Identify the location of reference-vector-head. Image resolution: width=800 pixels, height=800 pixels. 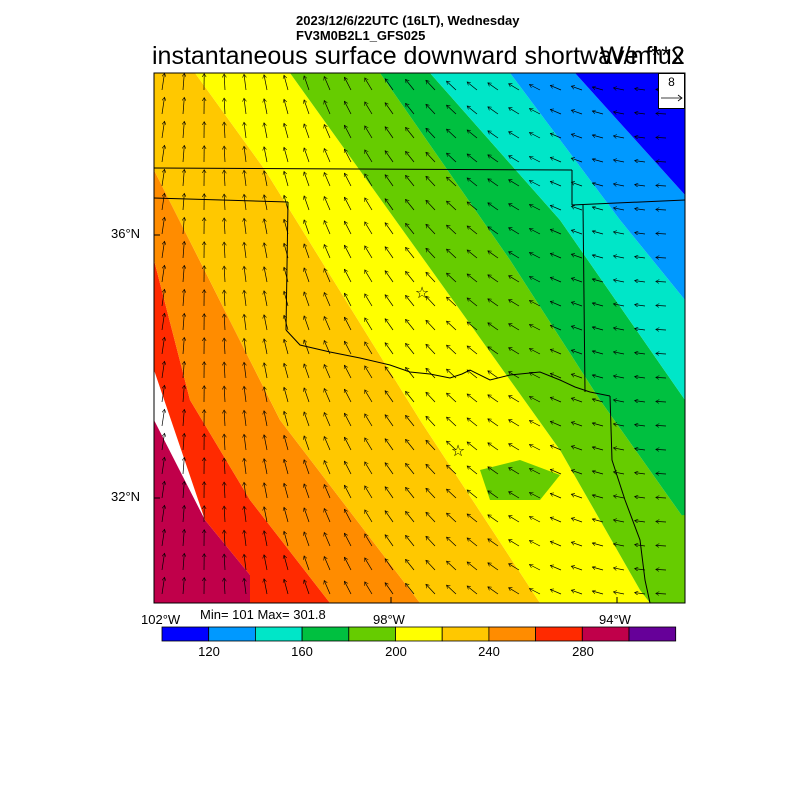
(680, 98).